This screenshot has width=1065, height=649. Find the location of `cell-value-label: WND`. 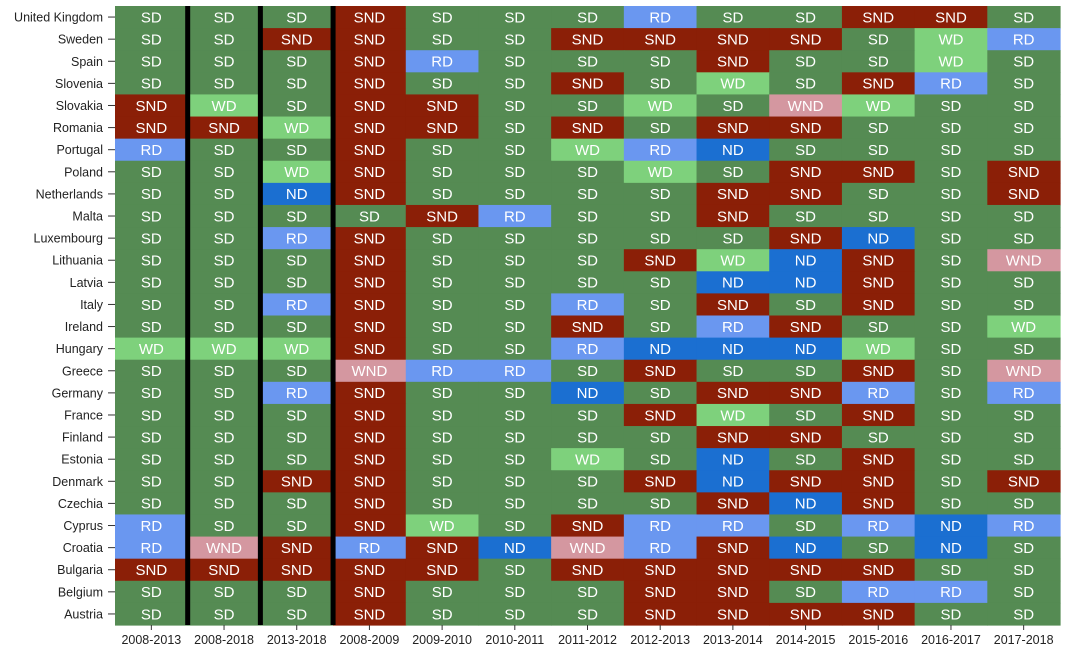

cell-value-label: WND is located at coordinates (806, 106).